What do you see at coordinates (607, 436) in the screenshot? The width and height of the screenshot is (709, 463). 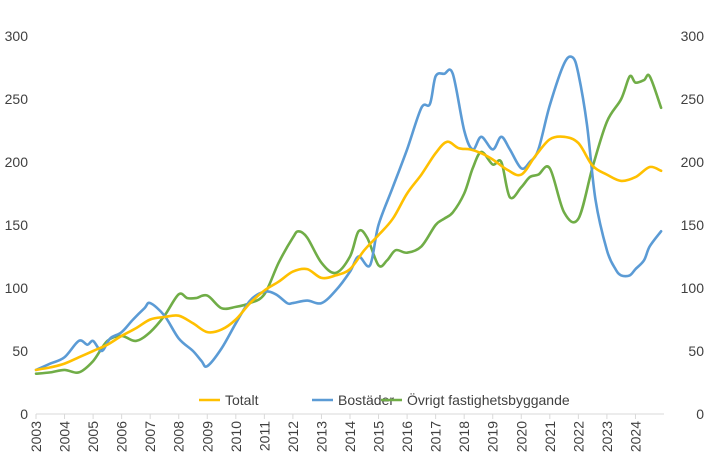 I see `x-tick-label: 2023` at bounding box center [607, 436].